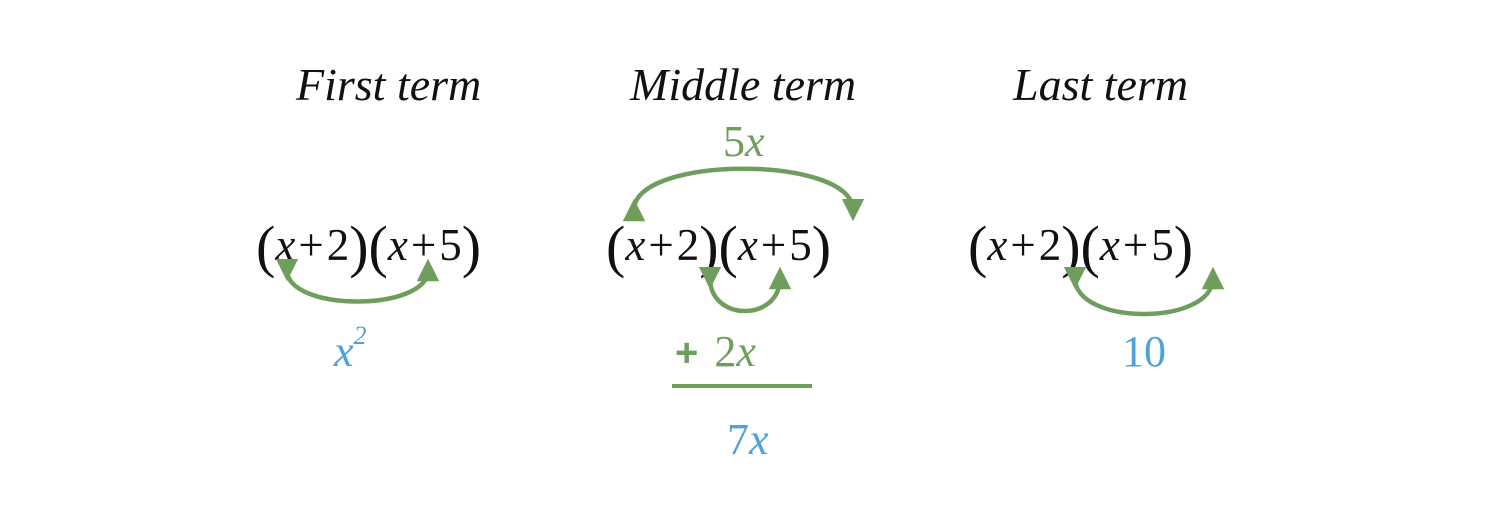 Image resolution: width=1500 pixels, height=525 pixels. What do you see at coordinates (745, 290) in the screenshot?
I see `inner-arrow` at bounding box center [745, 290].